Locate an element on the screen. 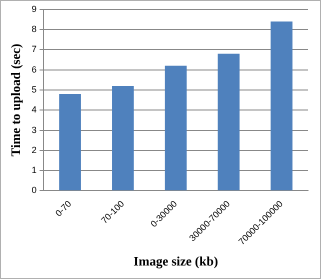 This screenshot has height=279, width=321. y-tick-label: 9 is located at coordinates (34, 9).